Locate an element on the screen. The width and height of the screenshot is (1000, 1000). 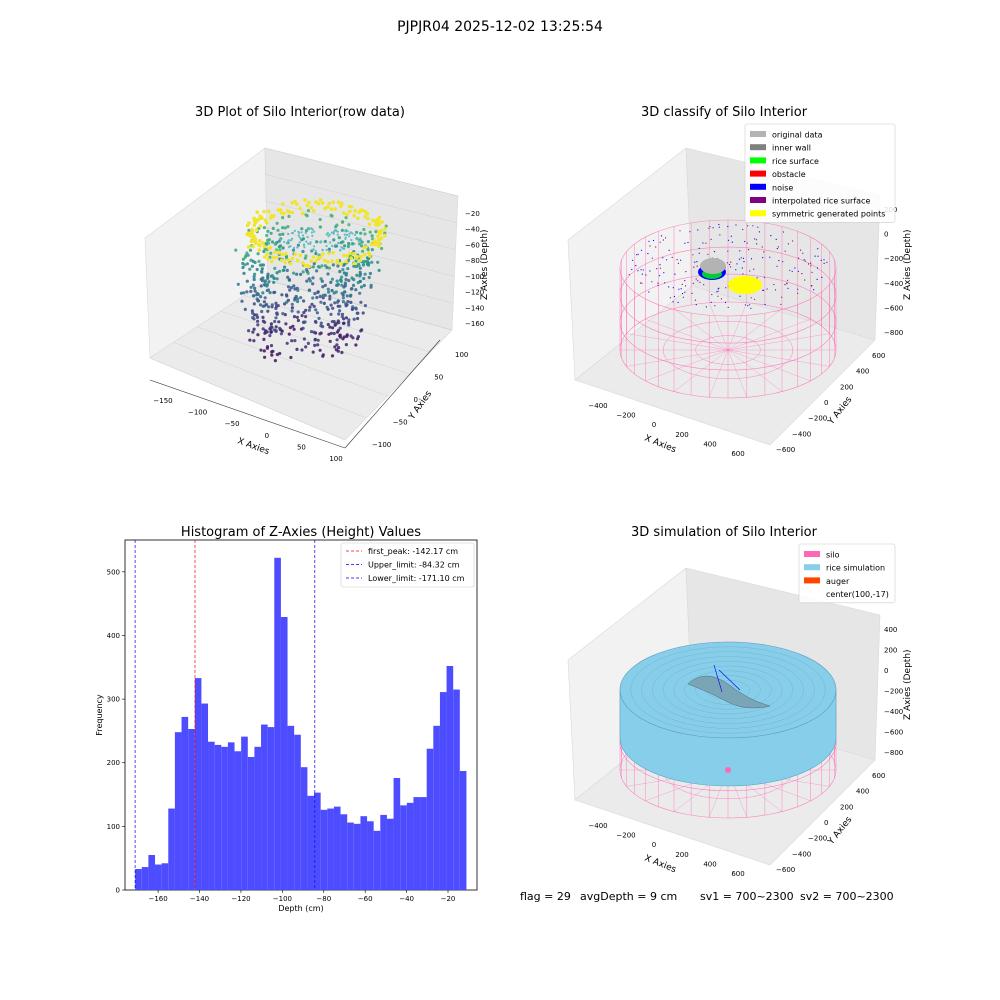
legend: silo rice simulation auger center(100,-17) is located at coordinates (847, 573).